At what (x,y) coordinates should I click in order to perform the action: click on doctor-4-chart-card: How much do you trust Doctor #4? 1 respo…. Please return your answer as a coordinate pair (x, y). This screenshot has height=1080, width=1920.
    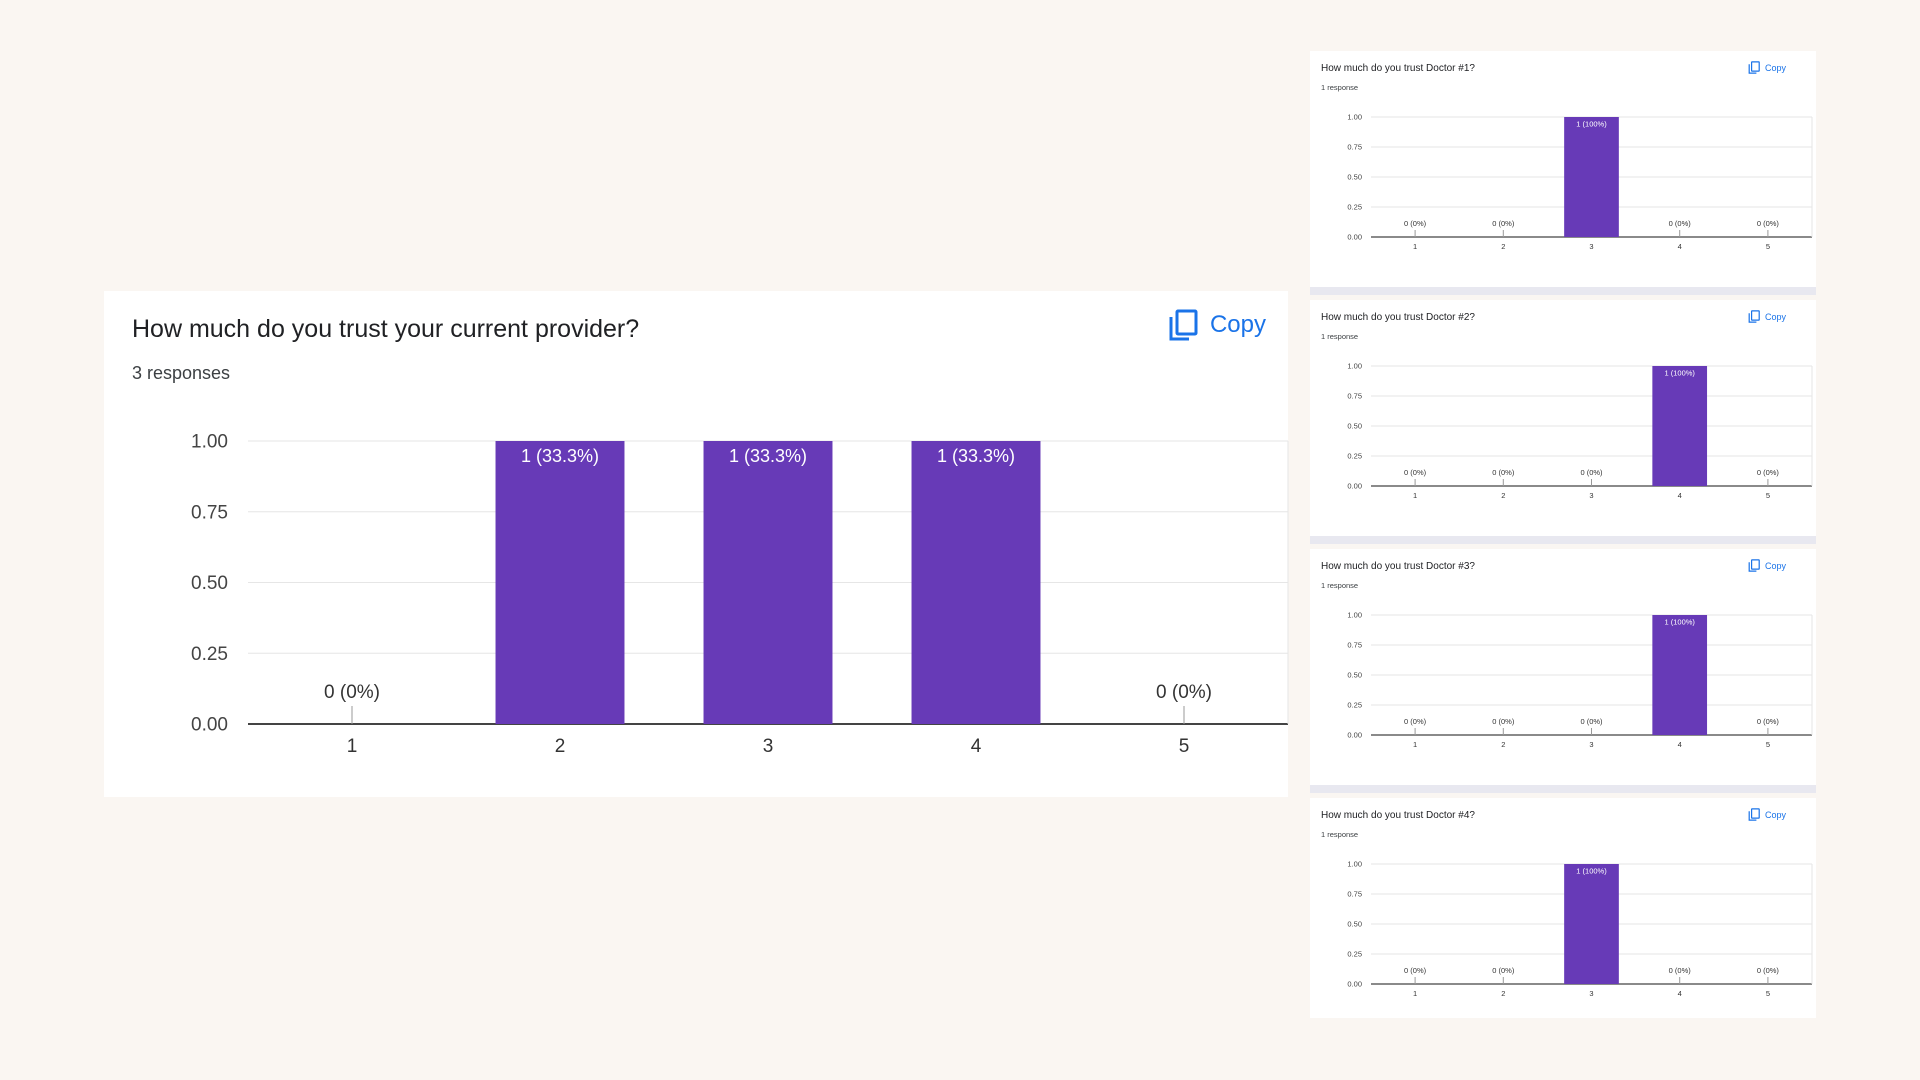
    Looking at the image, I should click on (1563, 908).